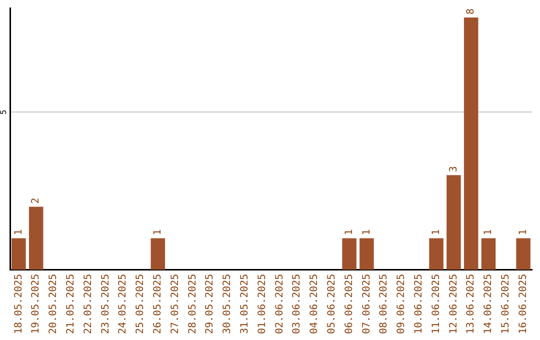  I want to click on x-tick-label: 27.05.2025, so click(175, 304).